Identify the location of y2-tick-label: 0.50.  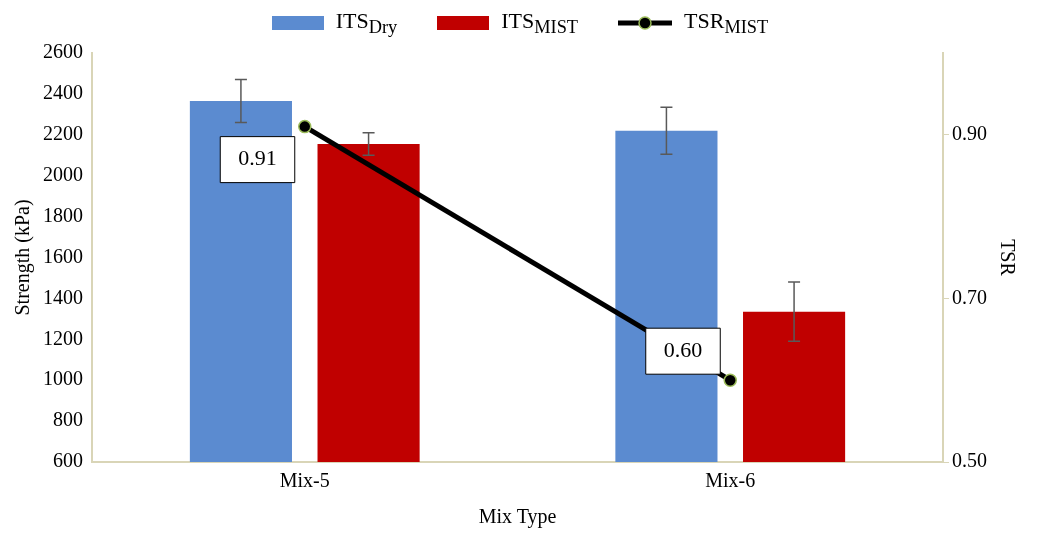
(969, 460).